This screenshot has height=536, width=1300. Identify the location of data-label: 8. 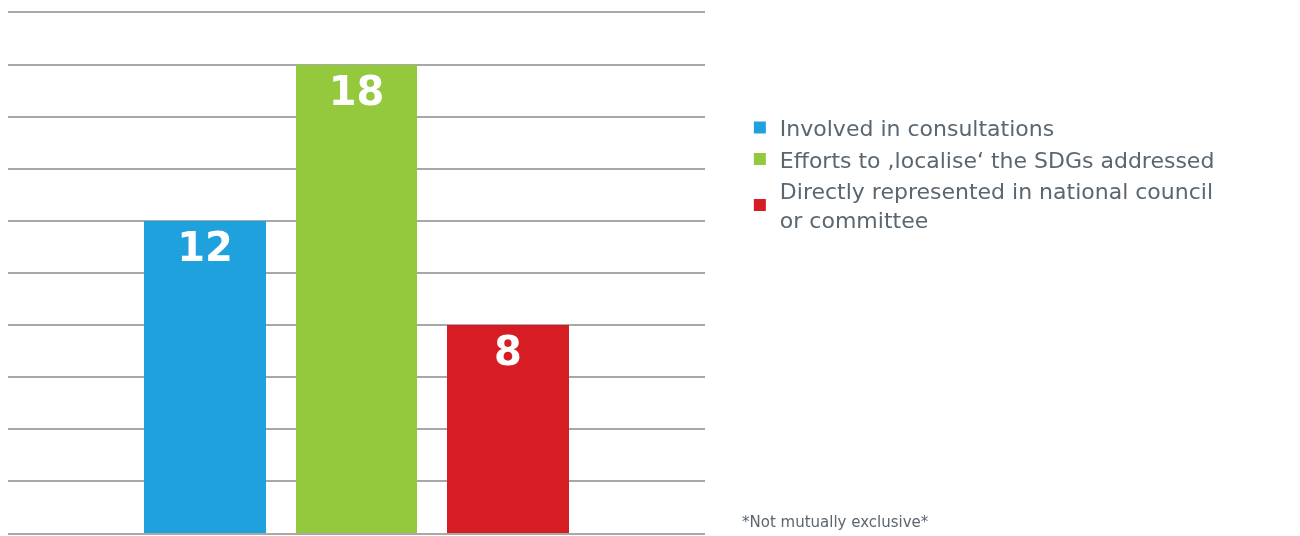
(508, 351).